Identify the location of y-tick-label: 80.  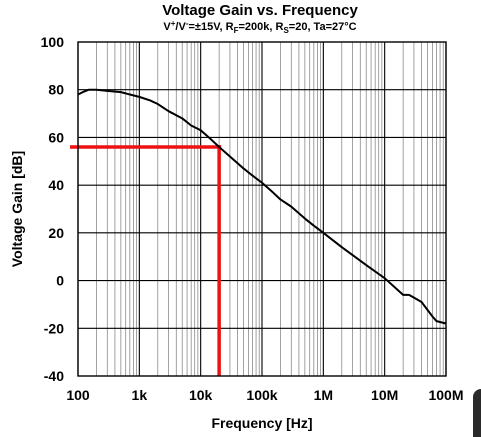
(56, 90).